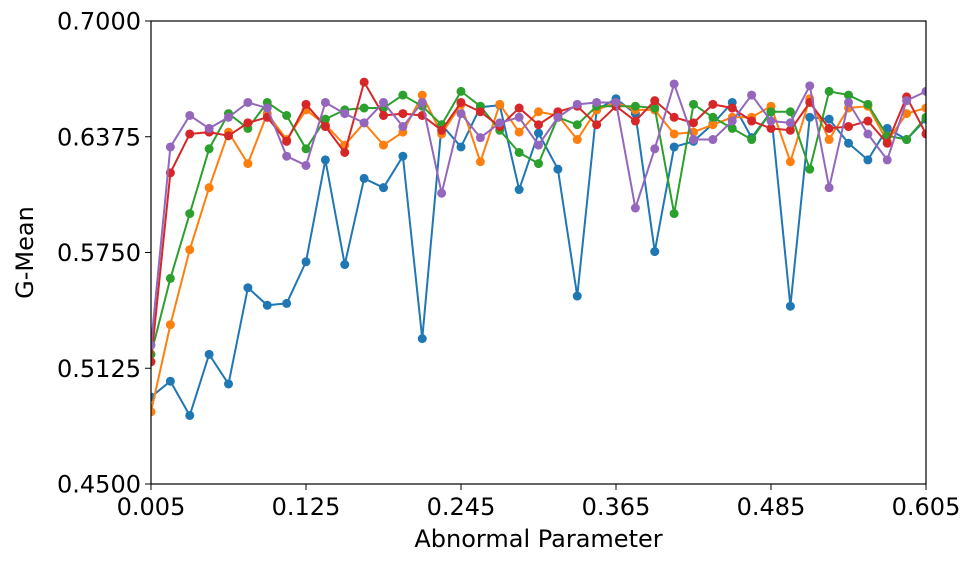 This screenshot has width=975, height=564. Describe the element at coordinates (99, 253) in the screenshot. I see `y-tick-label: 0.5750` at that location.